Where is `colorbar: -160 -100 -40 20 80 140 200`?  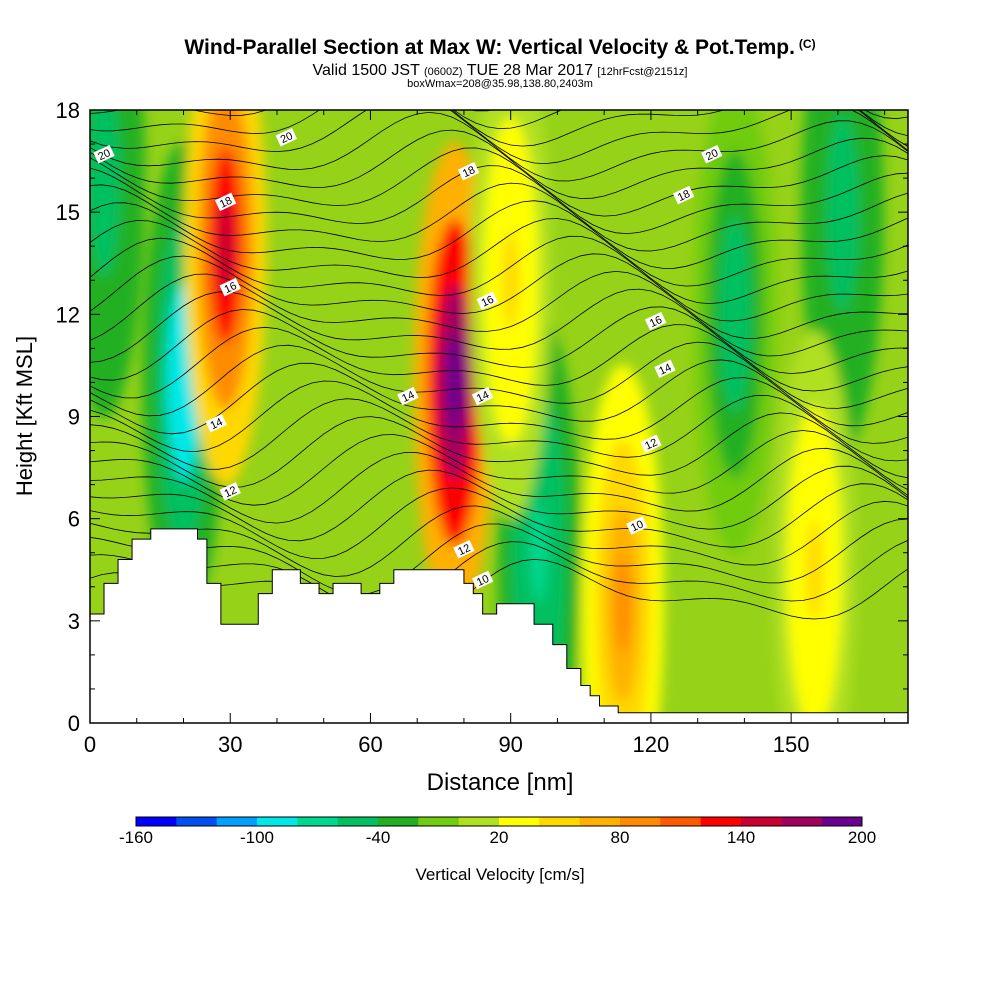 colorbar: -160 -100 -40 20 80 140 200 is located at coordinates (497, 831).